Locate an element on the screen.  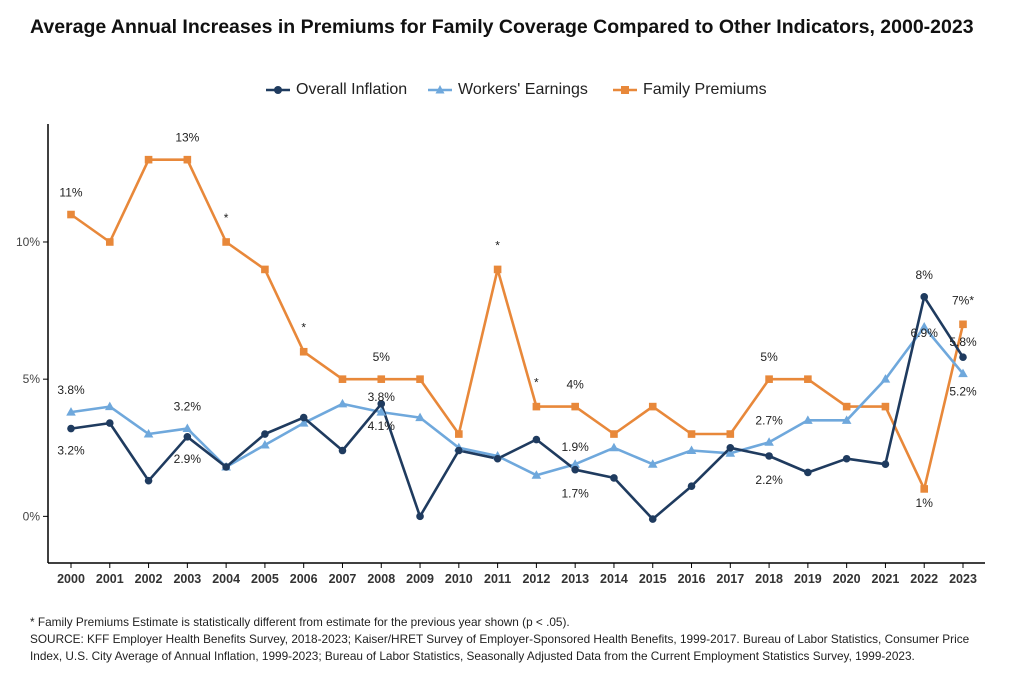
x-tick-label: 2017 is located at coordinates (730, 579).